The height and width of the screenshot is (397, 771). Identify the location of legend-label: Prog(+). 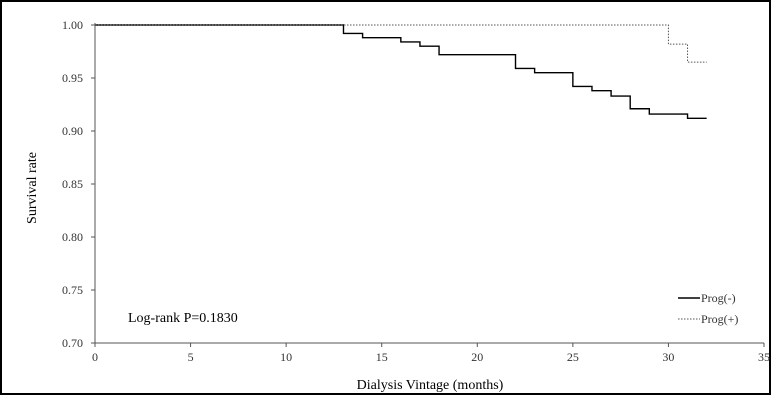
(719, 319).